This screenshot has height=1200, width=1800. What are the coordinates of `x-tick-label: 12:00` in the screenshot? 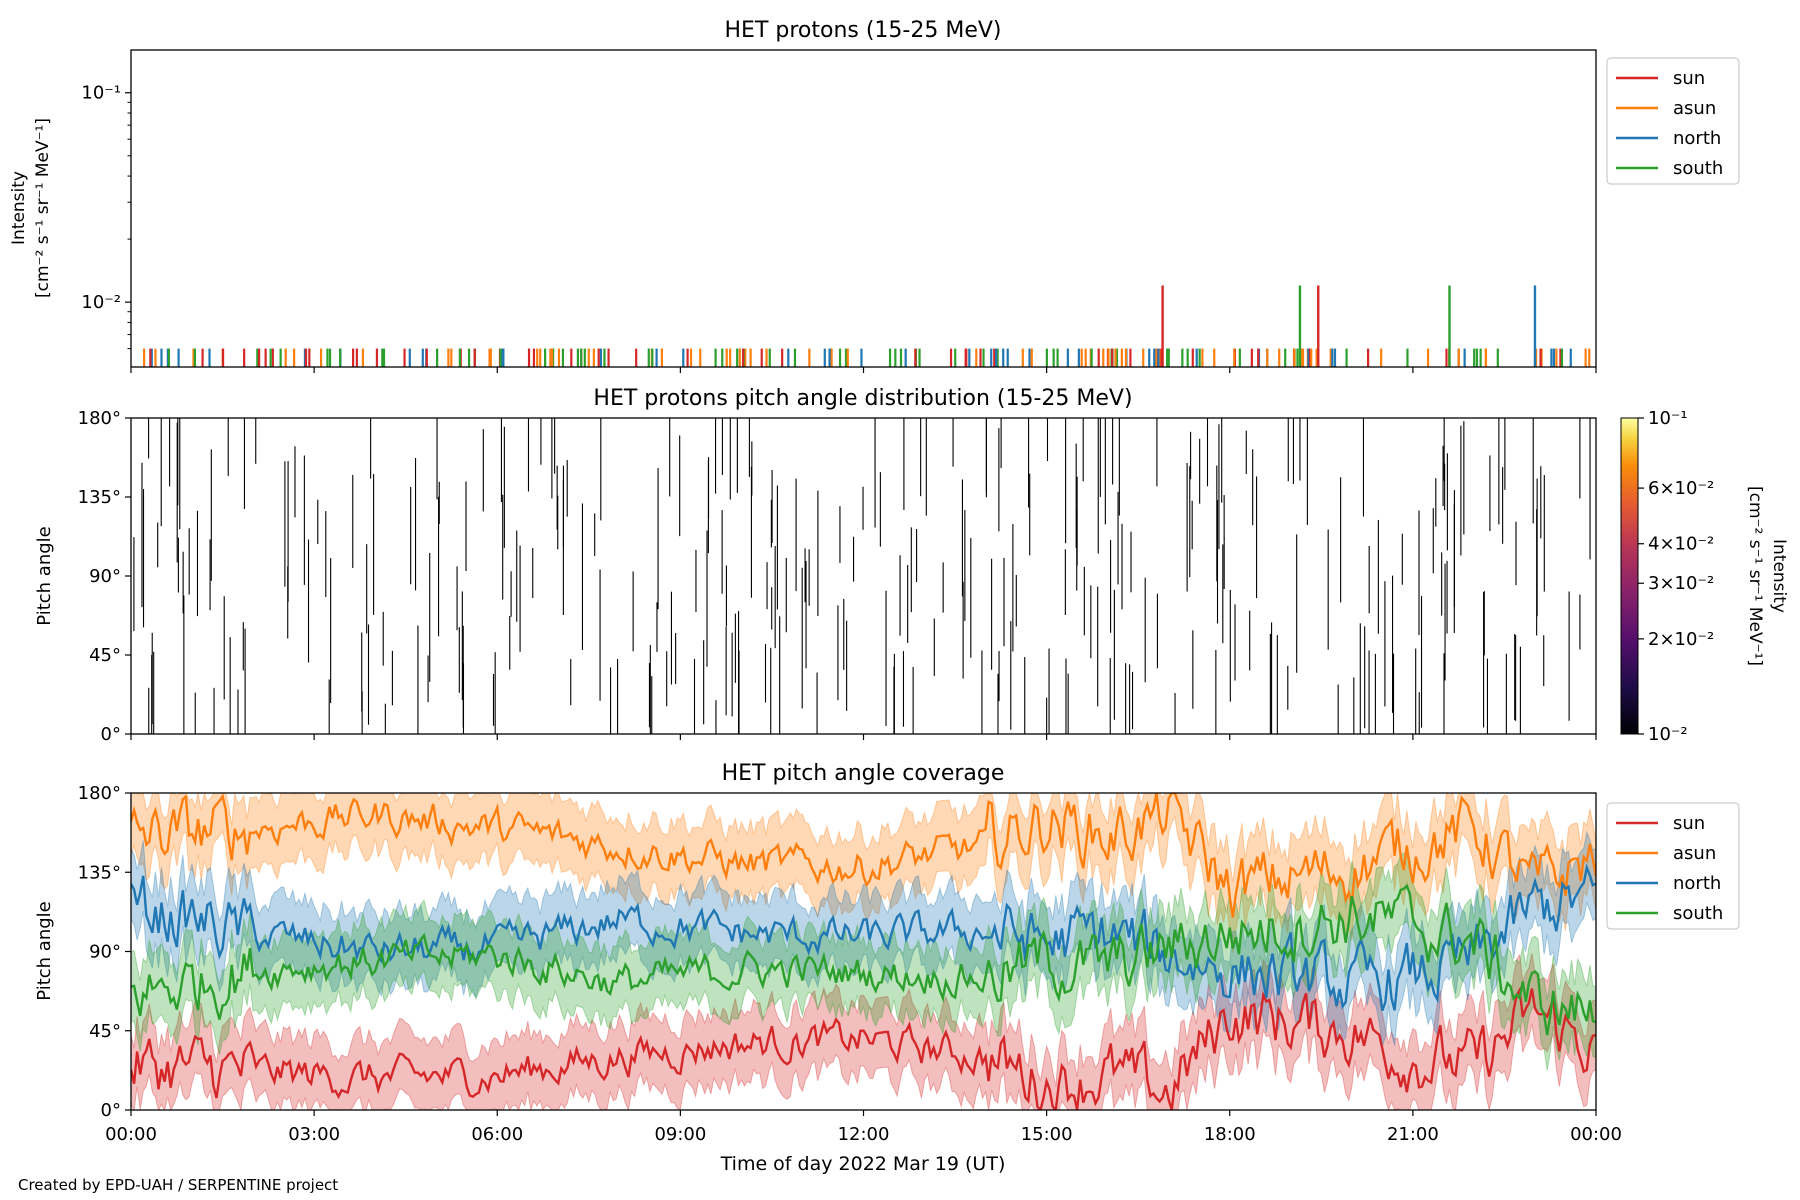 It's located at (864, 1134).